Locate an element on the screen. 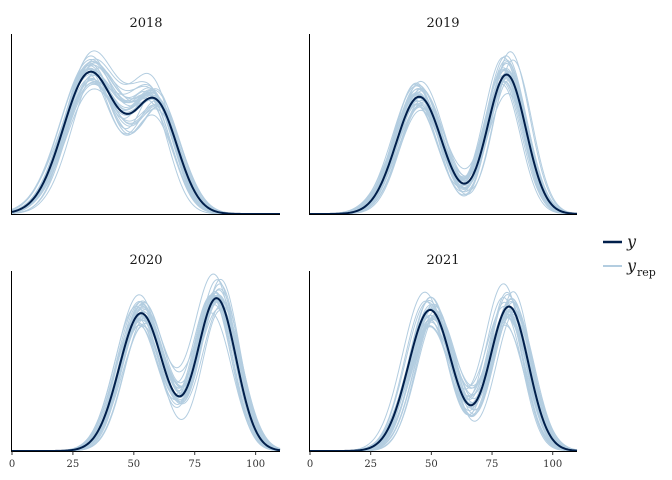 The image size is (672, 480). facet-title-2021: 2021 is located at coordinates (442, 260).